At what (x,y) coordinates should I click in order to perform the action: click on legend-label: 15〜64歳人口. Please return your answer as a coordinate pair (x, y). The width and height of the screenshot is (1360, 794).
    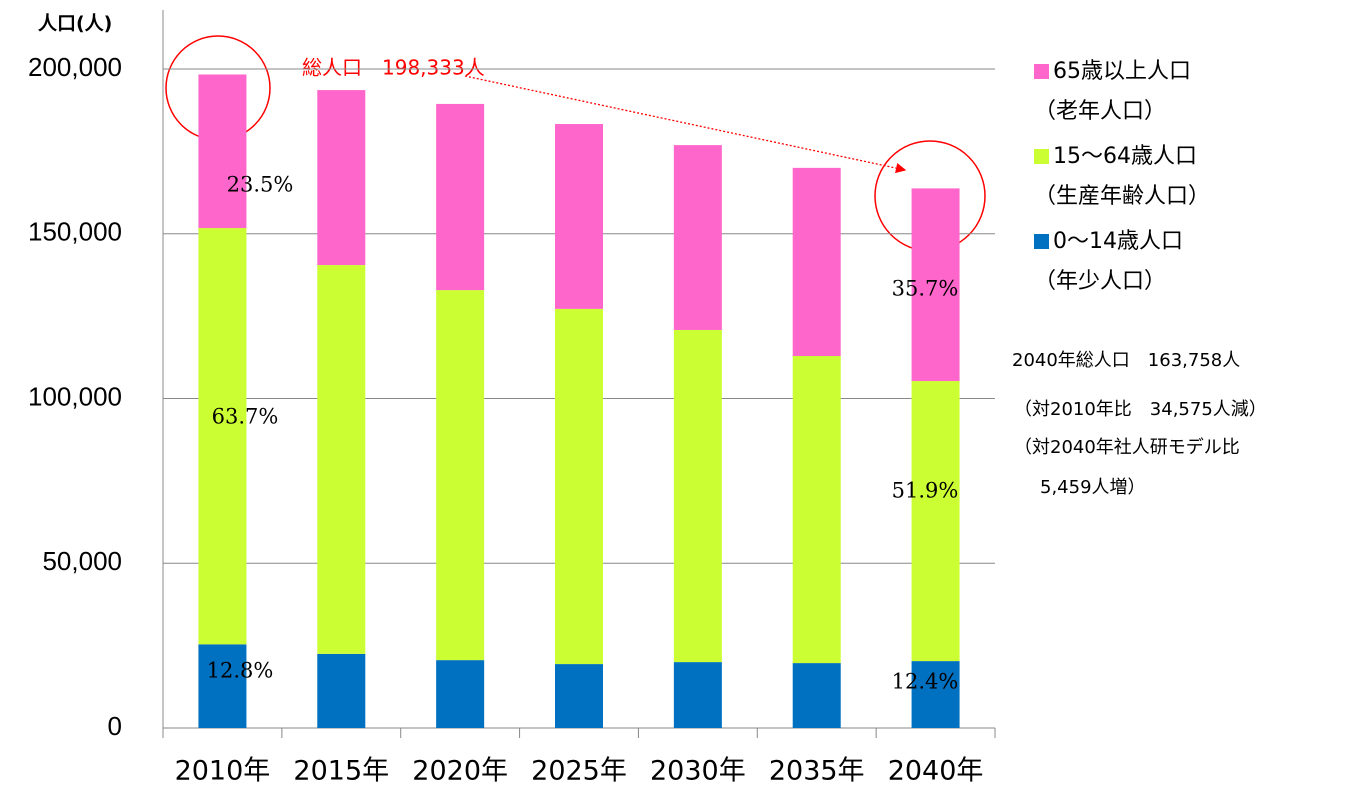
    Looking at the image, I should click on (1125, 156).